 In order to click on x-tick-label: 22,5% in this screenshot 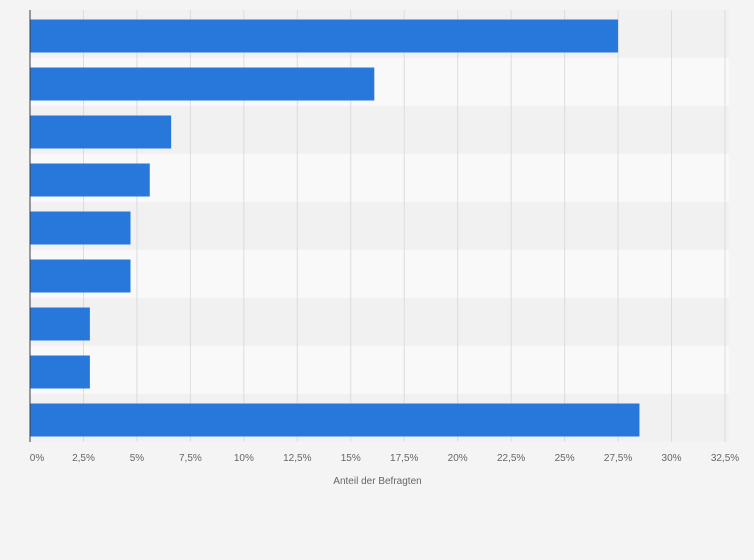, I will do `click(511, 458)`.